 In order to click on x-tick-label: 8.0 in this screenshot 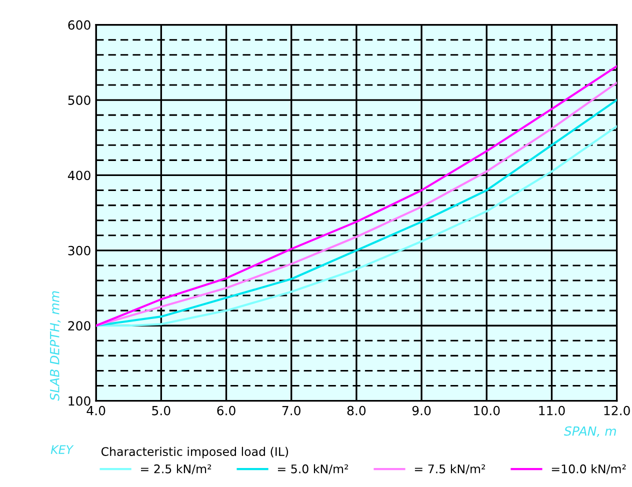, I will do `click(356, 411)`.